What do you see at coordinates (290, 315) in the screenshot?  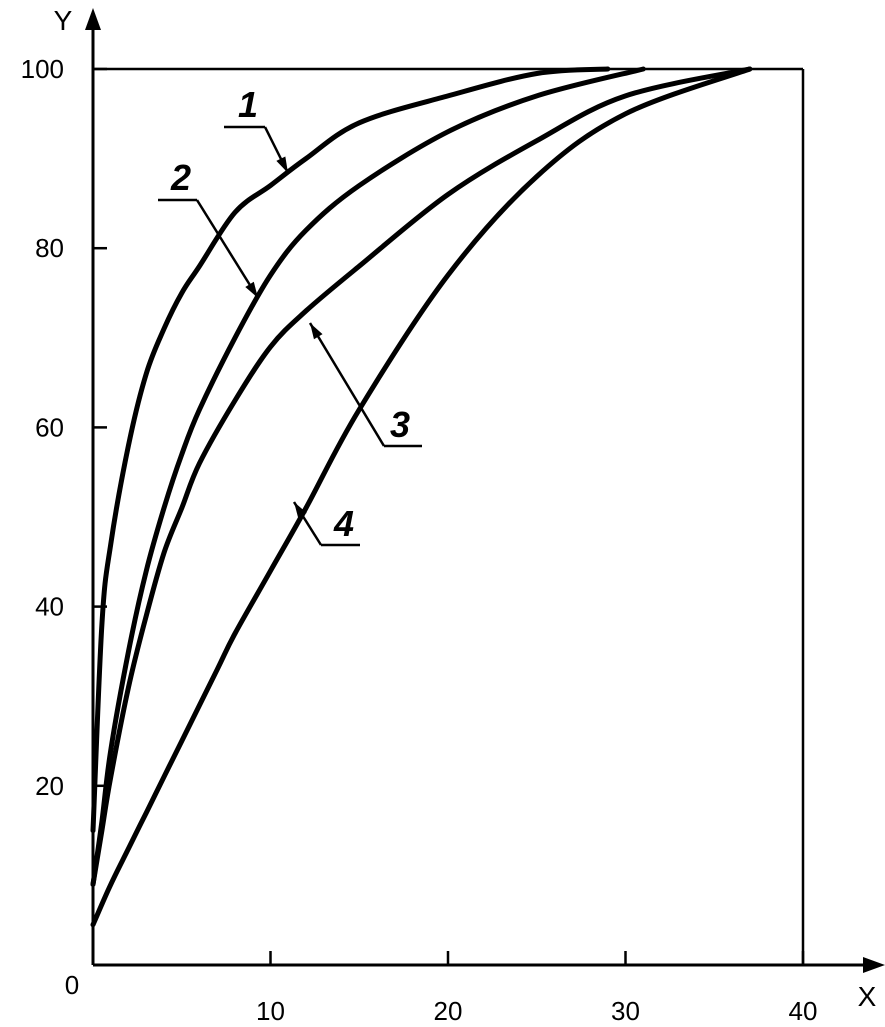 I see `curve-labels: 1 2 3 4` at bounding box center [290, 315].